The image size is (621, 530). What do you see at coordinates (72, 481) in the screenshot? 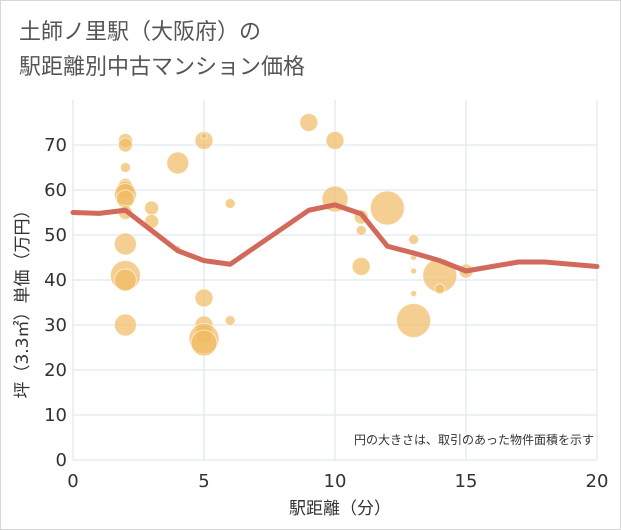
I see `x-tick-label: 0` at bounding box center [72, 481].